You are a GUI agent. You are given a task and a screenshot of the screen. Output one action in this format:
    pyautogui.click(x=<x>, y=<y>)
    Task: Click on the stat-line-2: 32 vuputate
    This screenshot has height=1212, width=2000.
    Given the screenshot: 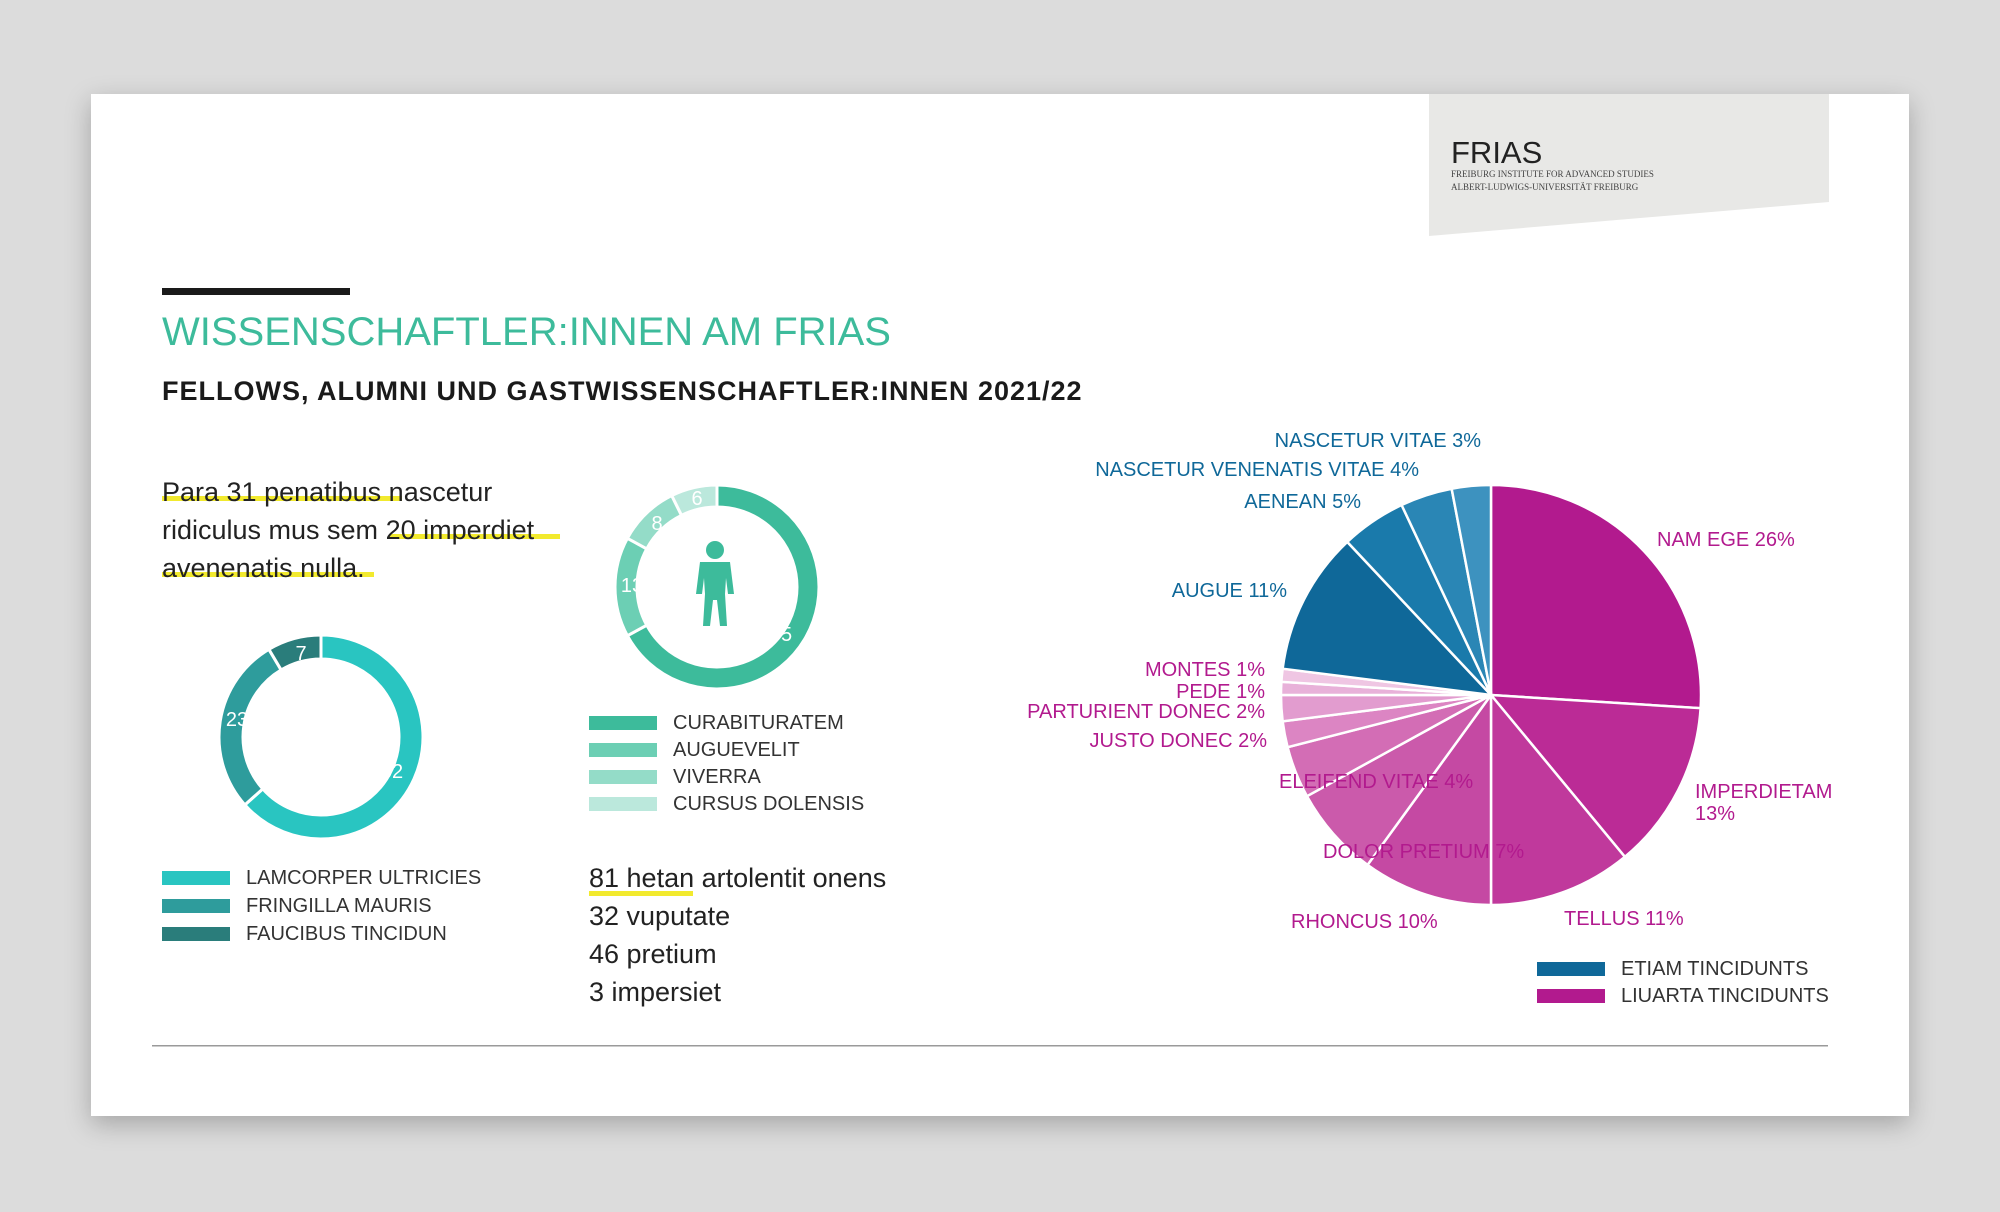 What is the action you would take?
    pyautogui.click(x=659, y=916)
    